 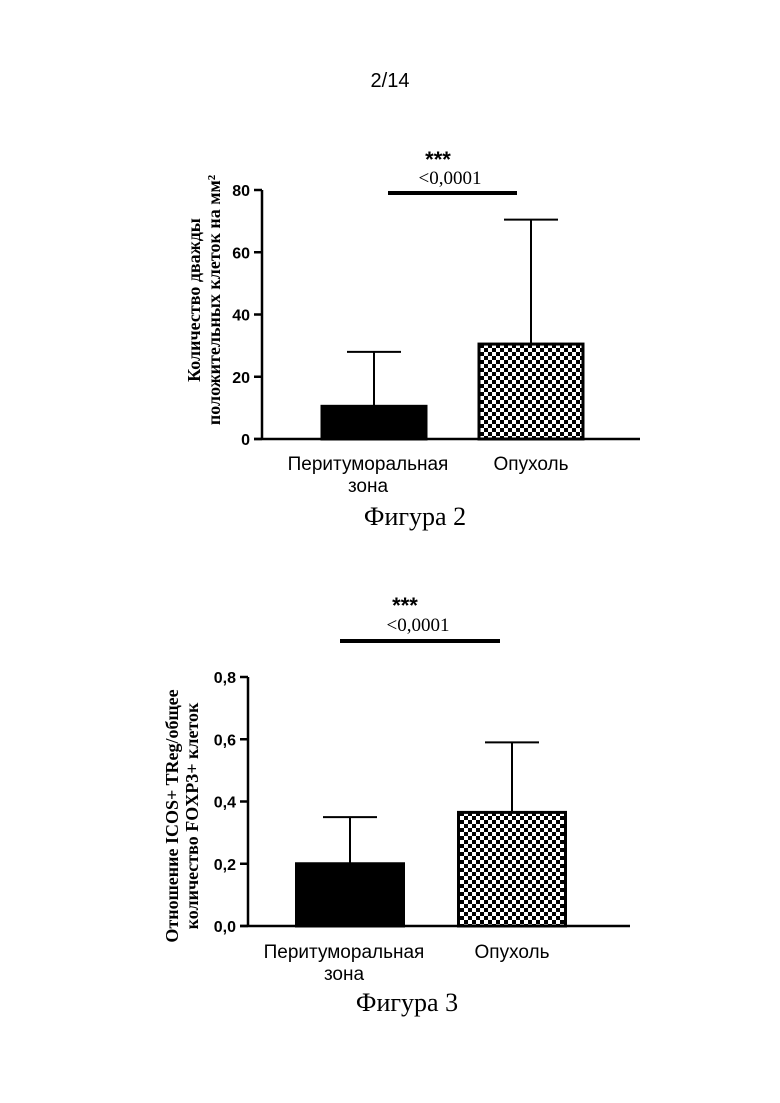 I want to click on y-tick-label: 0,4, so click(x=225, y=803).